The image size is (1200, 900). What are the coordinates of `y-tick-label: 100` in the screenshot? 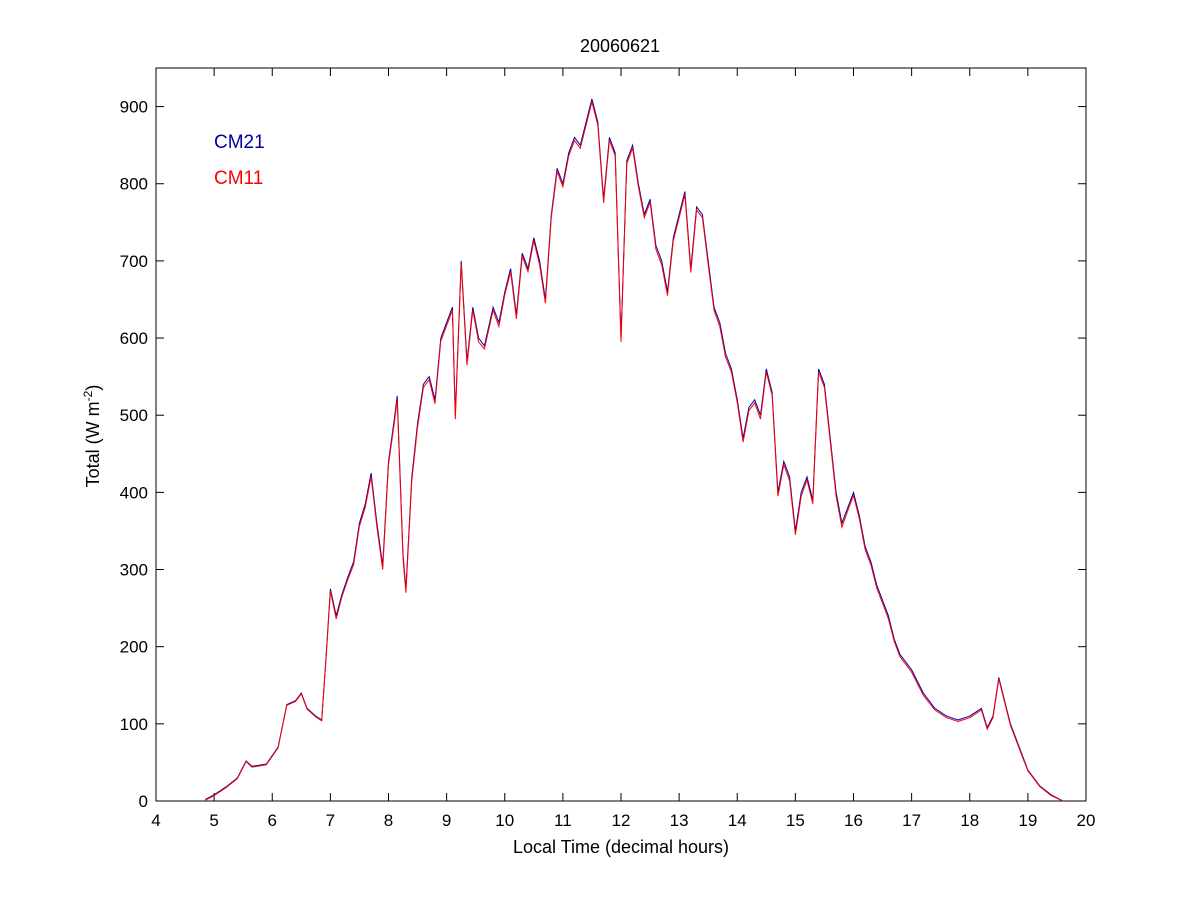 It's located at (134, 724).